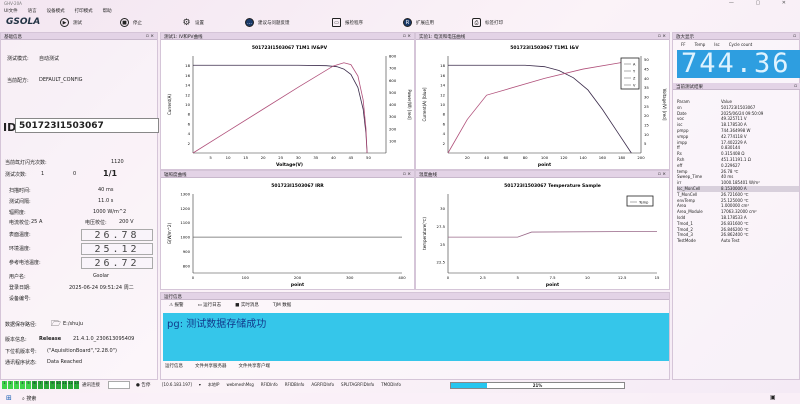 The image size is (800, 404). Describe the element at coordinates (28, 385) in the screenshot. I see `channel-light: 5` at that location.